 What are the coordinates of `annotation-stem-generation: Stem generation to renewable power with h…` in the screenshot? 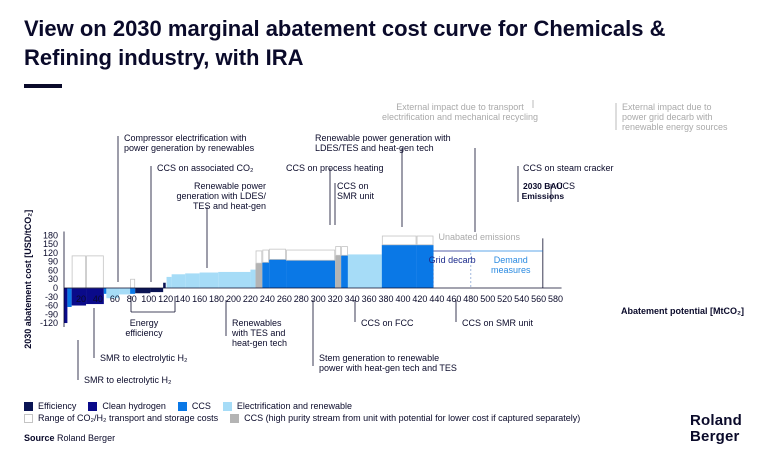 It's located at (388, 363).